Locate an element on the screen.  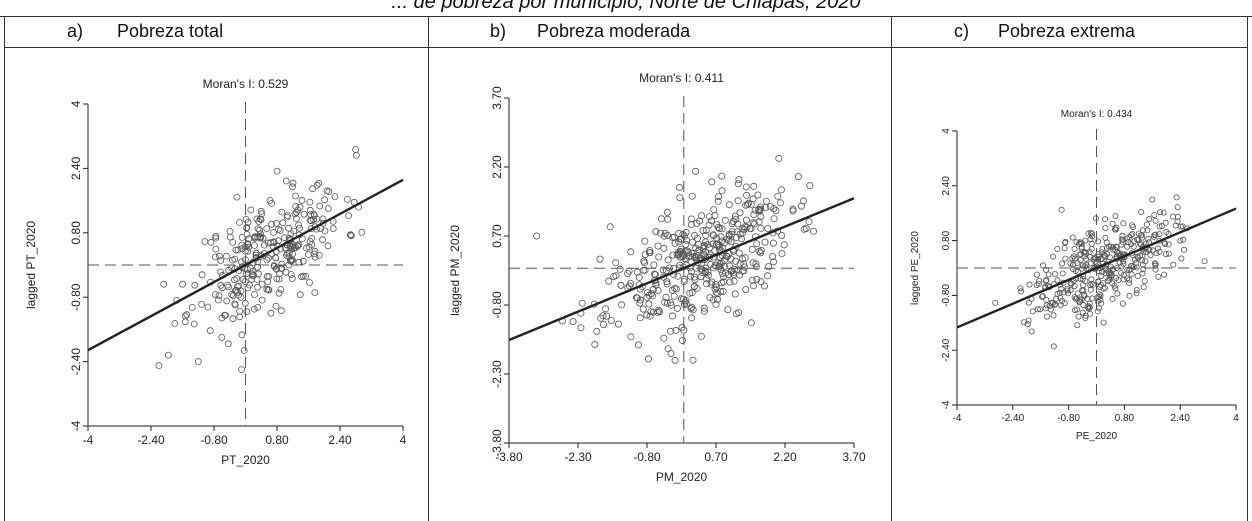
x-tick-label: 4 is located at coordinates (403, 440).